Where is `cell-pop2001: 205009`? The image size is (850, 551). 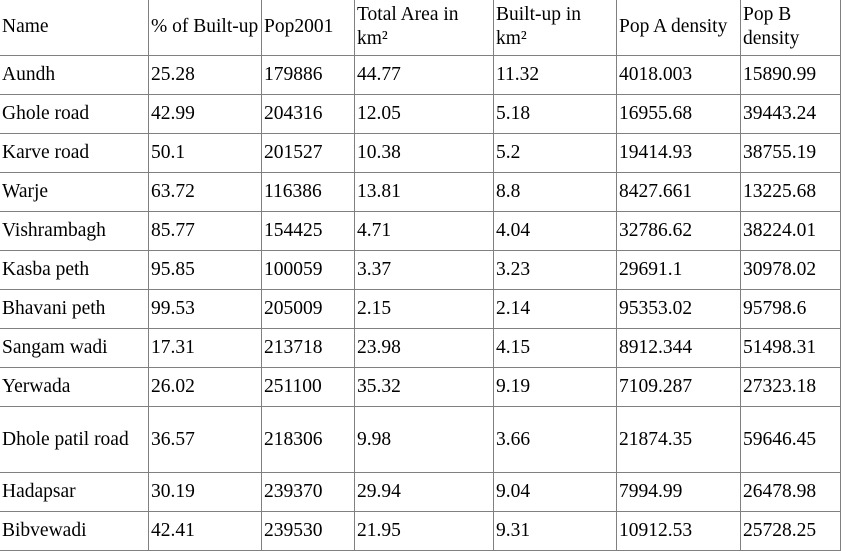
cell-pop2001: 205009 is located at coordinates (308, 309).